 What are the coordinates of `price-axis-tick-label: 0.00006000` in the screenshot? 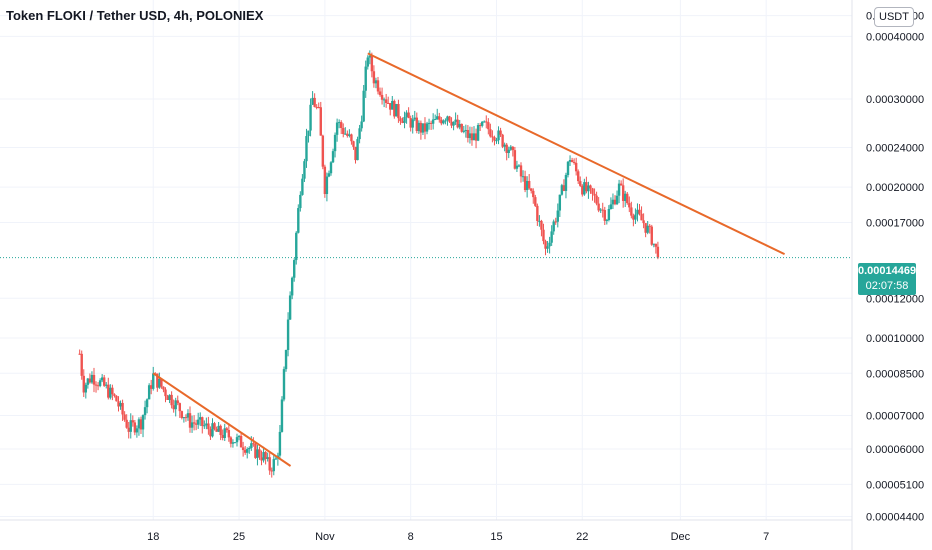 It's located at (895, 450).